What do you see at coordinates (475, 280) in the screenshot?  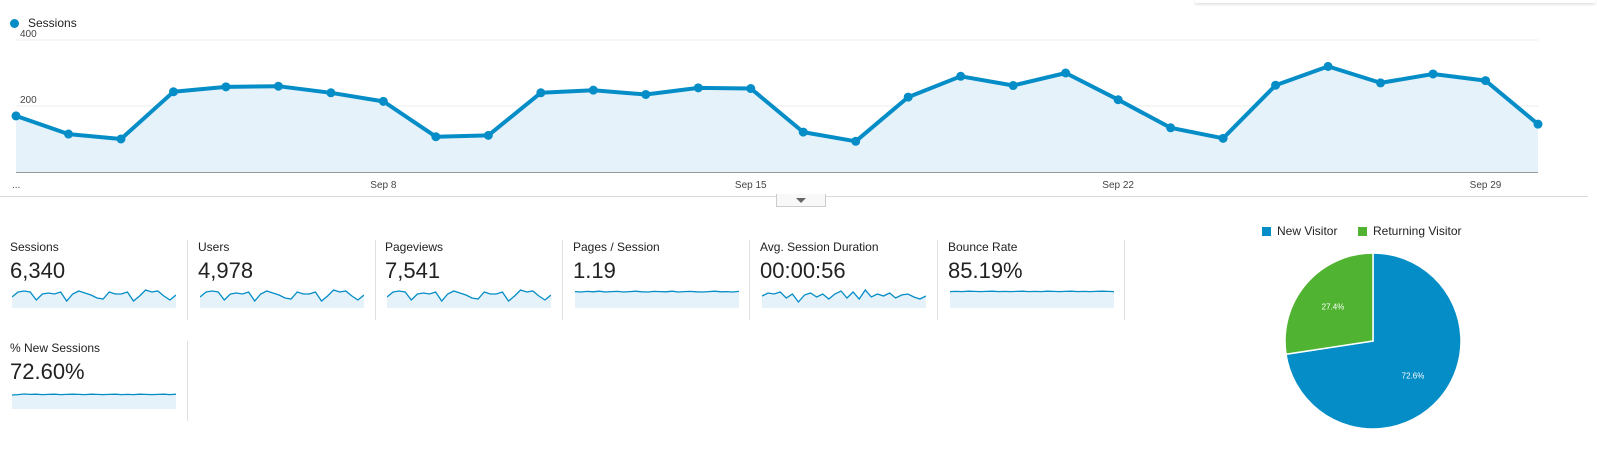 I see `metric-pageviews: Pageviews 7,541` at bounding box center [475, 280].